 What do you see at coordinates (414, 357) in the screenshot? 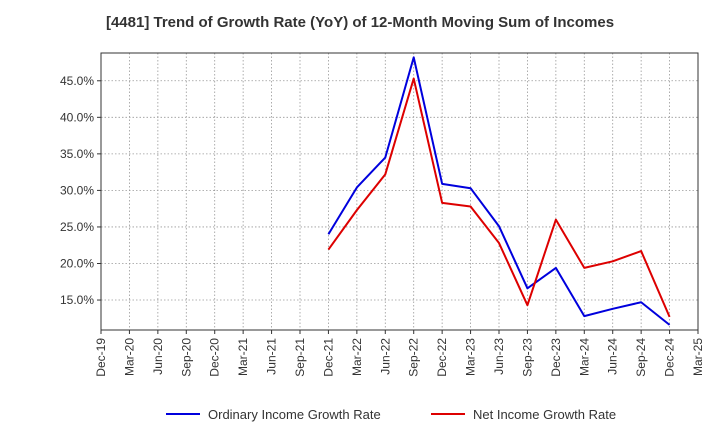
I see `x-tick-label: Sep-22` at bounding box center [414, 357].